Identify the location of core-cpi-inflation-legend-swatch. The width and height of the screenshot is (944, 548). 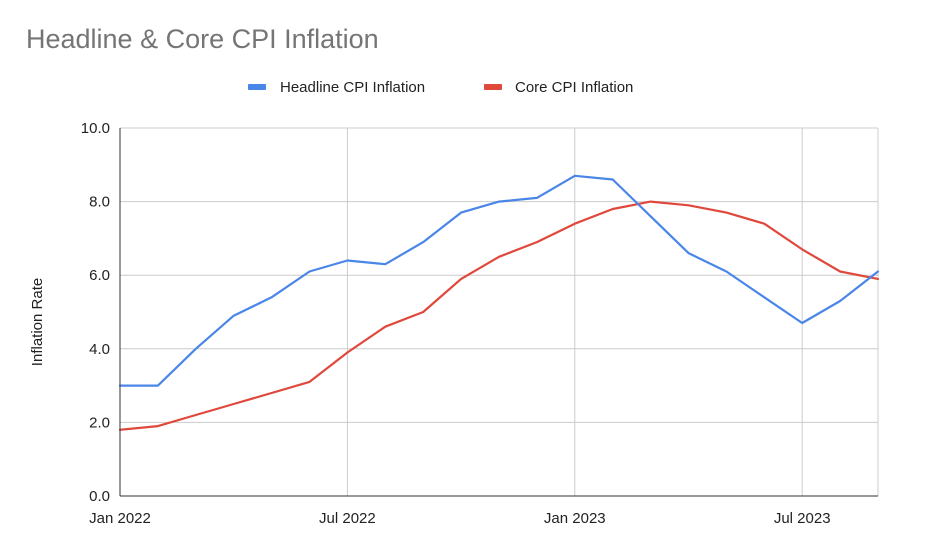
(493, 87).